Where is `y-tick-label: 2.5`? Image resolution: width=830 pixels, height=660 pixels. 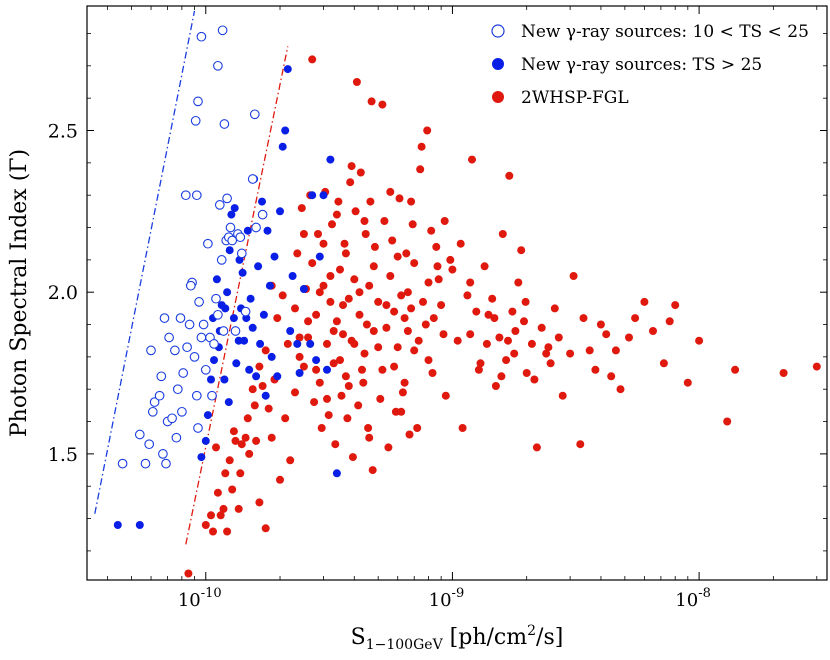
y-tick-label: 2.5 is located at coordinates (63, 132).